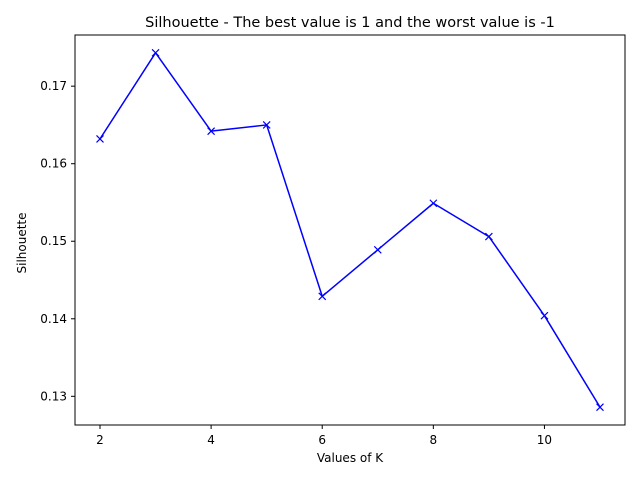 This screenshot has width=640, height=480. I want to click on y-tick-label: 0.15, so click(53, 241).